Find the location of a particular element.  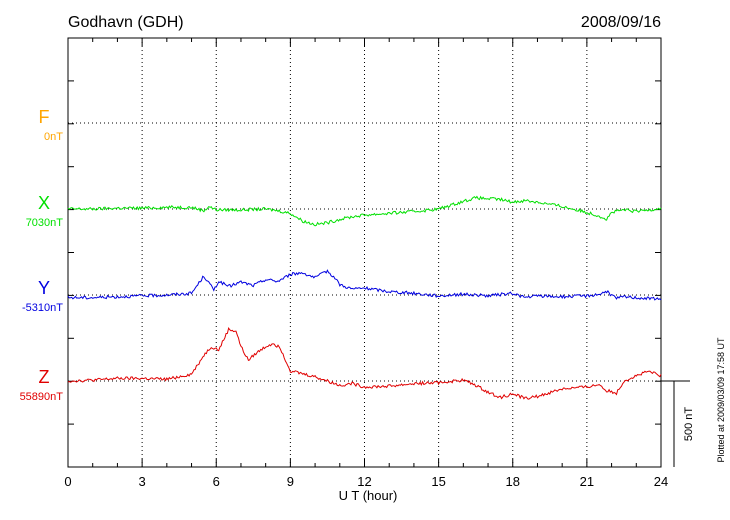

scale-bar-label: 500 nT is located at coordinates (689, 424).